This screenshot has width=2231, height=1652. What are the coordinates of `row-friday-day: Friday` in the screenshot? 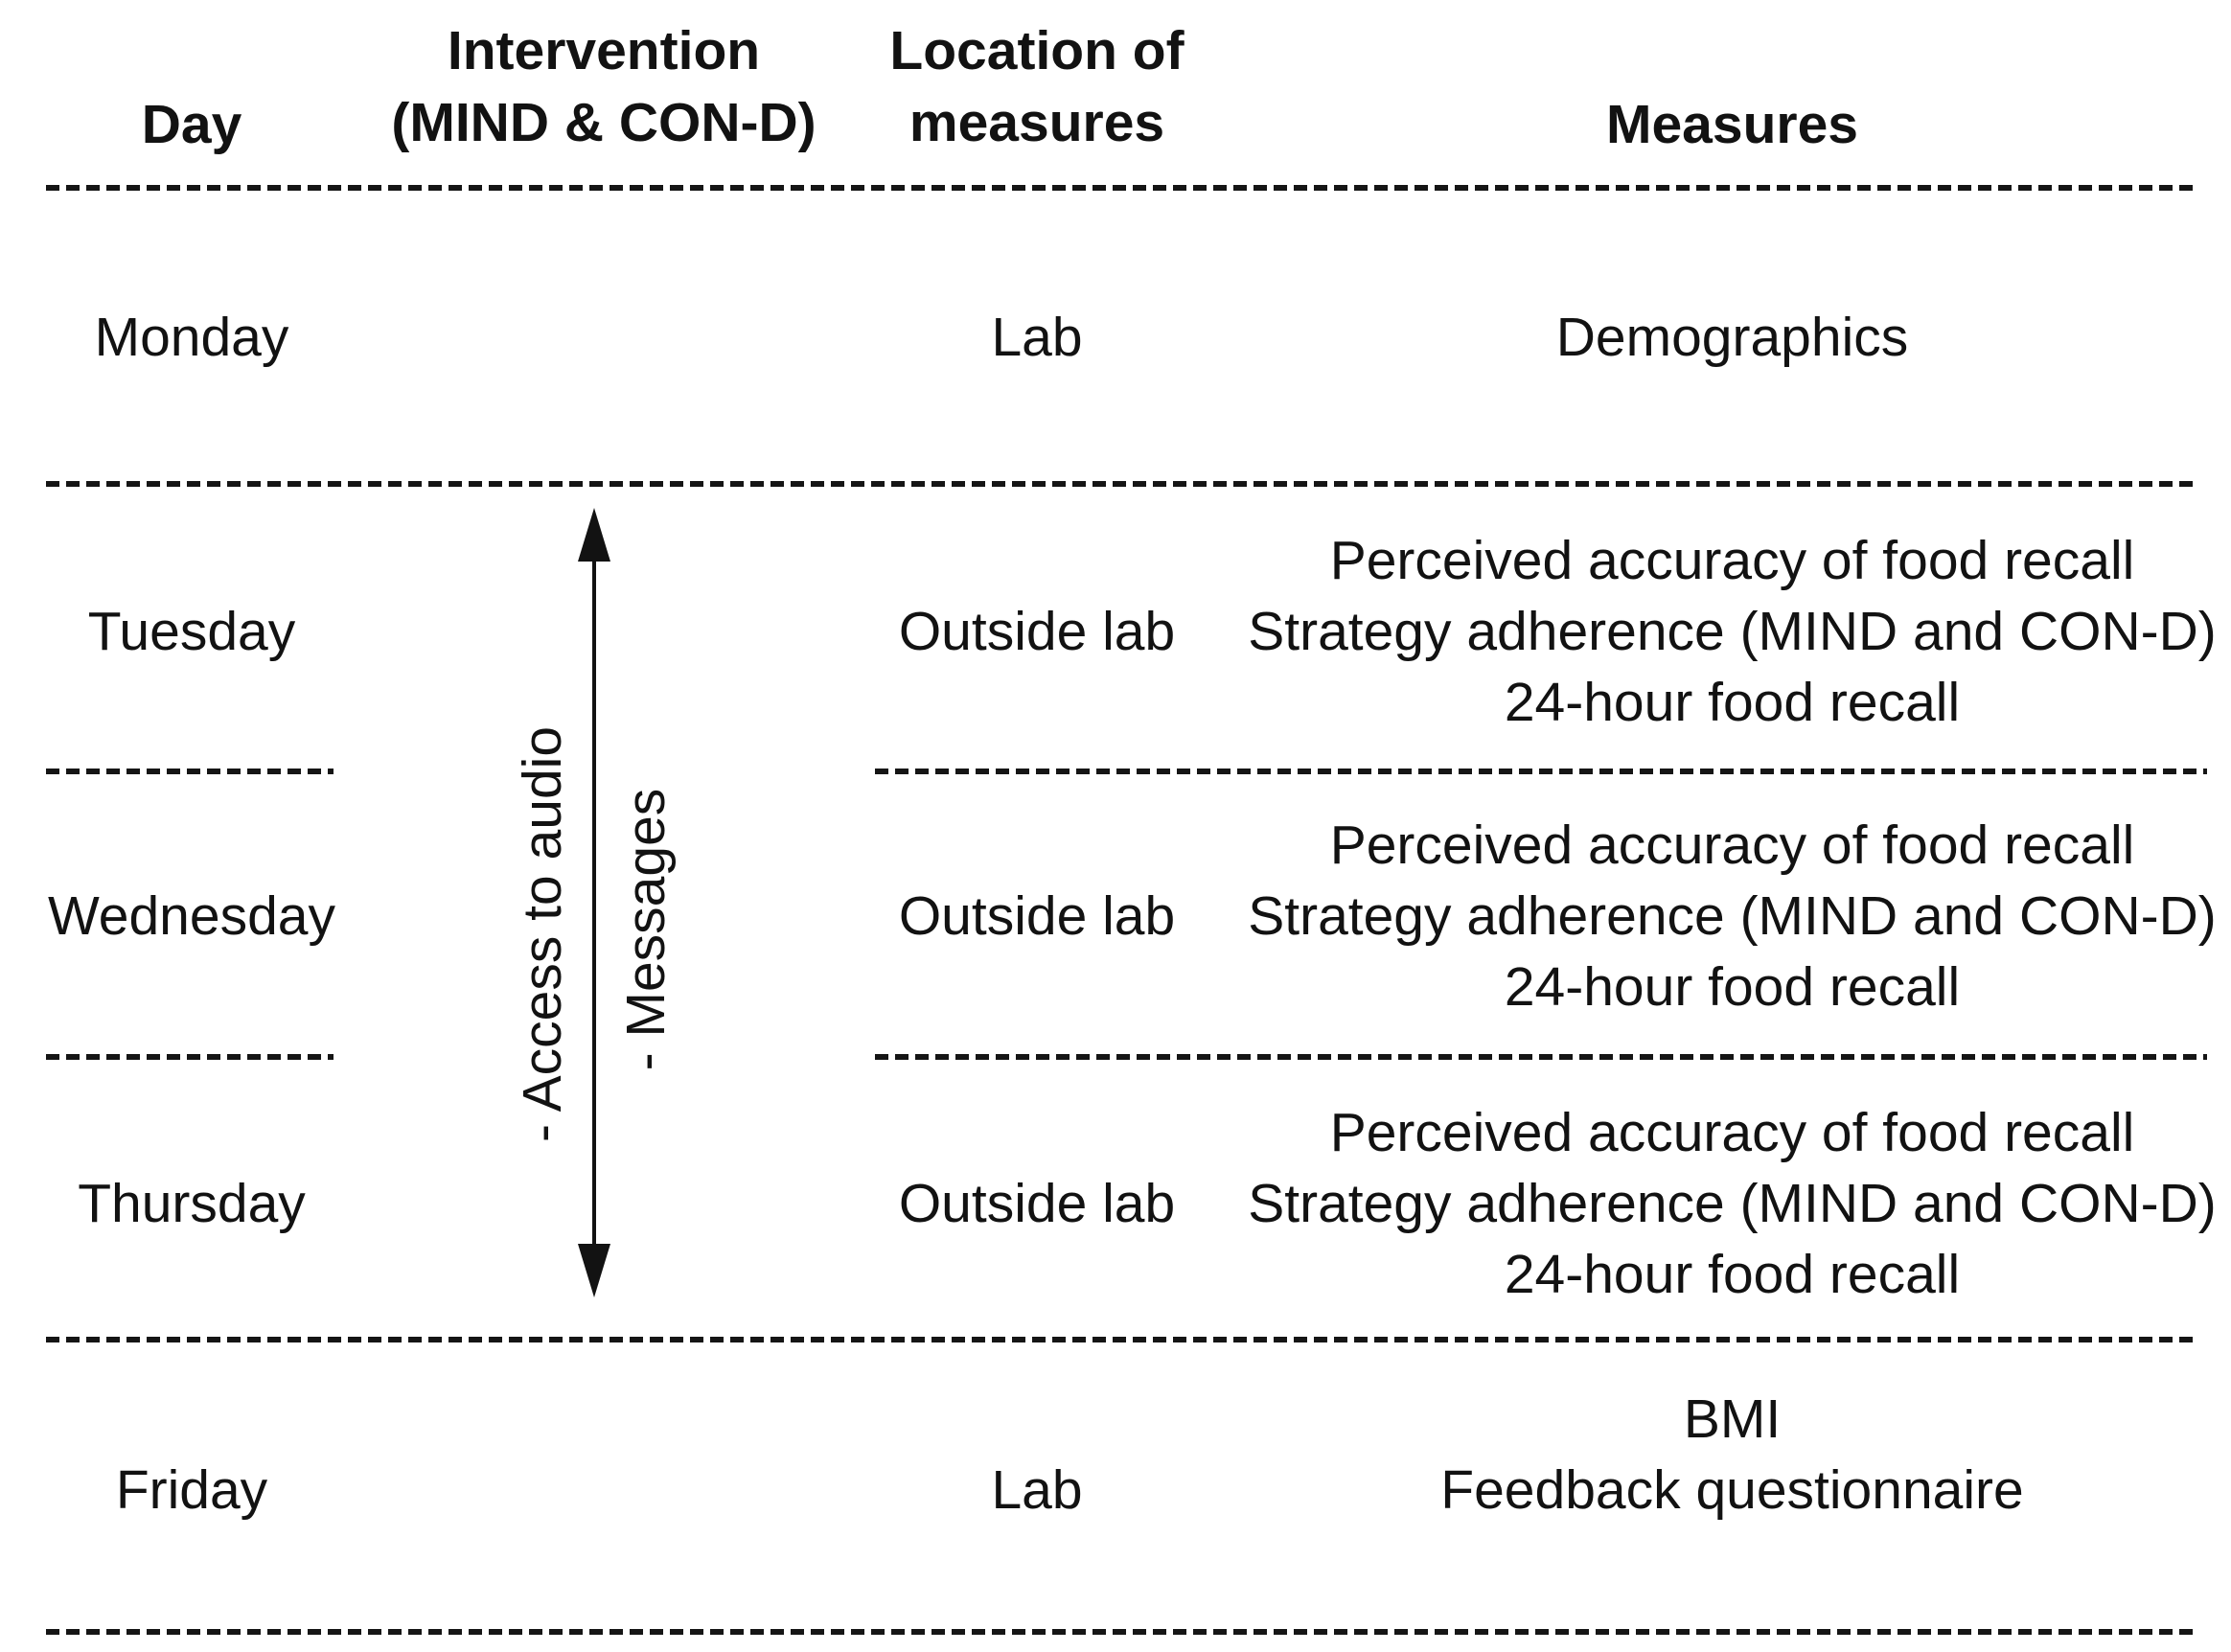 It's located at (191, 1490).